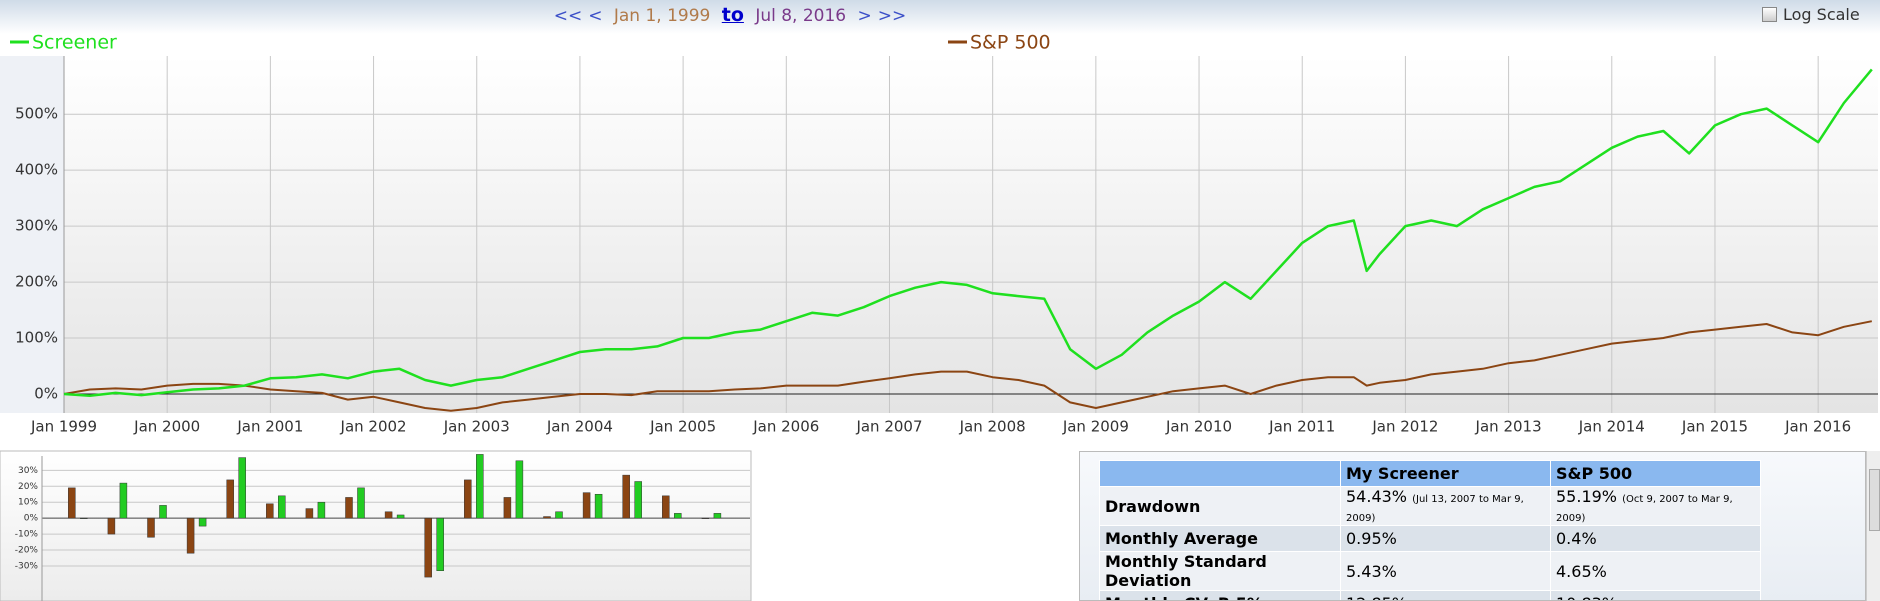 Image resolution: width=1880 pixels, height=601 pixels. I want to click on y-tick-label: -20%, so click(27, 551).